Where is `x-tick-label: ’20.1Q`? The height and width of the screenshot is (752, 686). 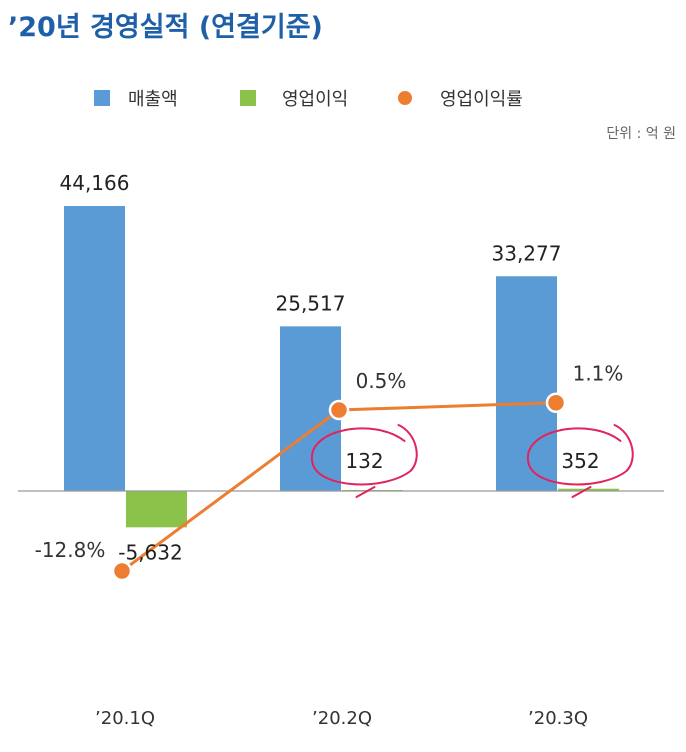 x-tick-label: ’20.1Q is located at coordinates (125, 718).